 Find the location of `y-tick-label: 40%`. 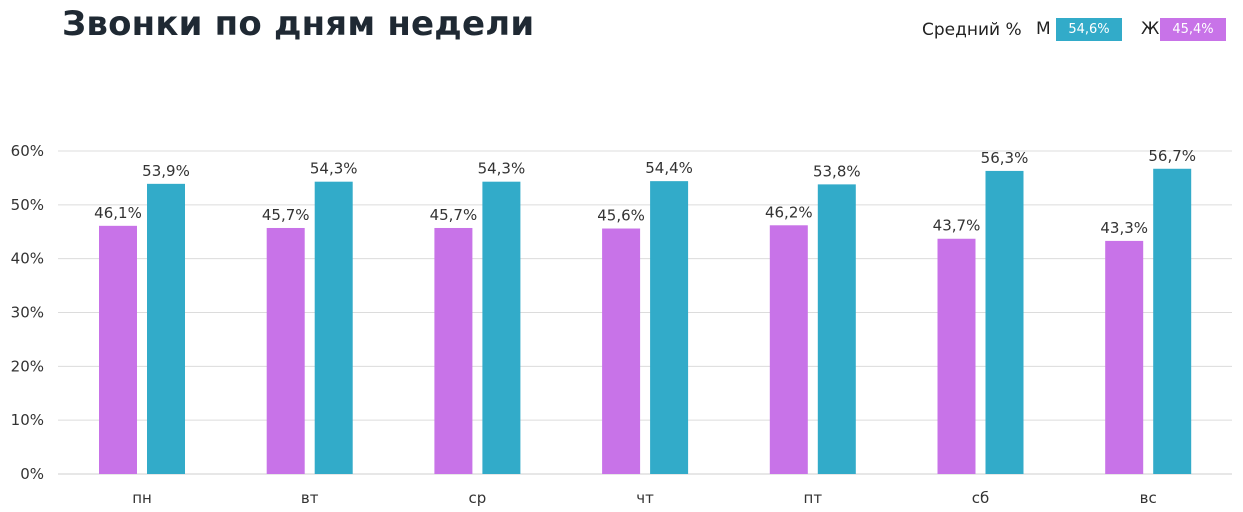

y-tick-label: 40% is located at coordinates (27, 259).